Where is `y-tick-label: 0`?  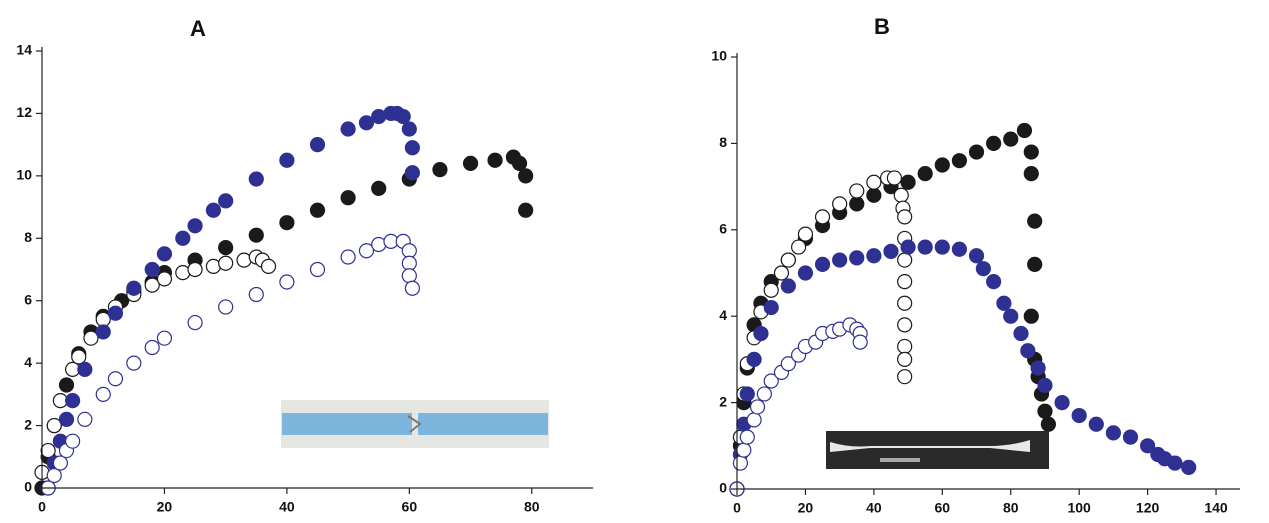 y-tick-label: 0 is located at coordinates (723, 488).